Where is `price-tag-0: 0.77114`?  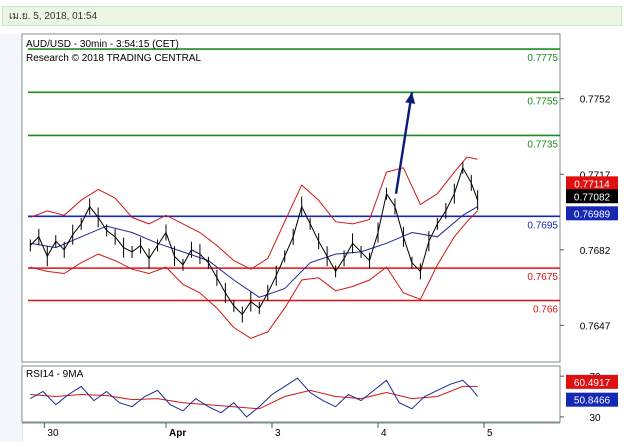 price-tag-0: 0.77114 is located at coordinates (592, 184).